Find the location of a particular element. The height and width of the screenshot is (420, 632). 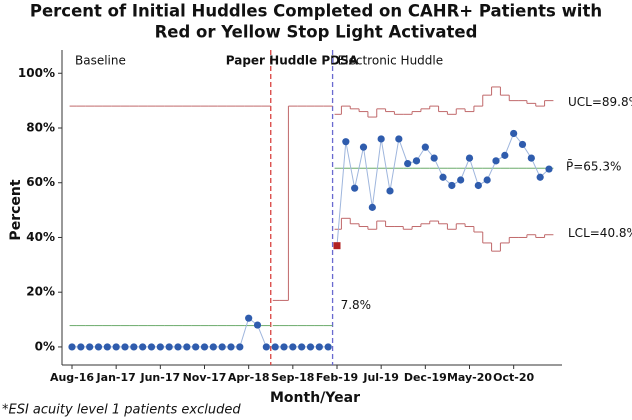

x-tick-label: Jun-17 is located at coordinates (160, 377).